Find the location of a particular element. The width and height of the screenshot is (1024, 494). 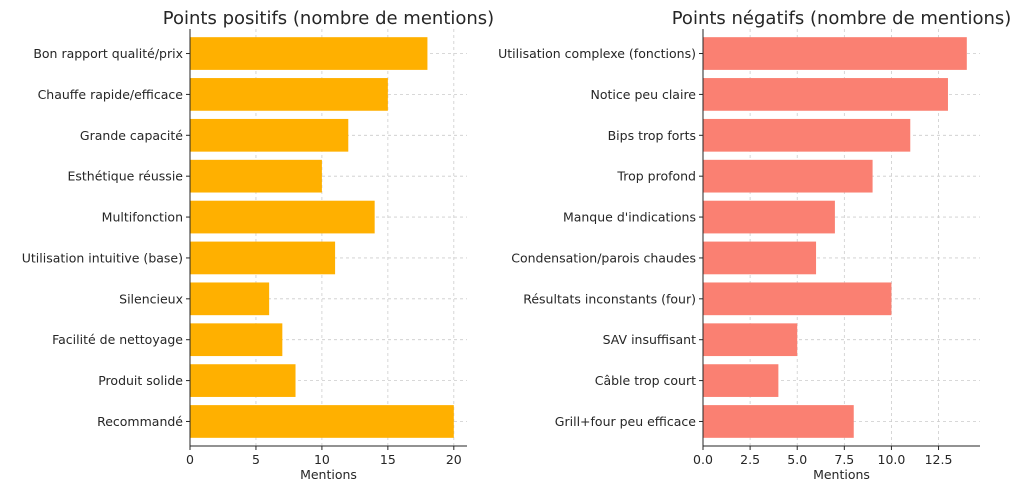

negative-category-label: Bips trop forts is located at coordinates (652, 135).